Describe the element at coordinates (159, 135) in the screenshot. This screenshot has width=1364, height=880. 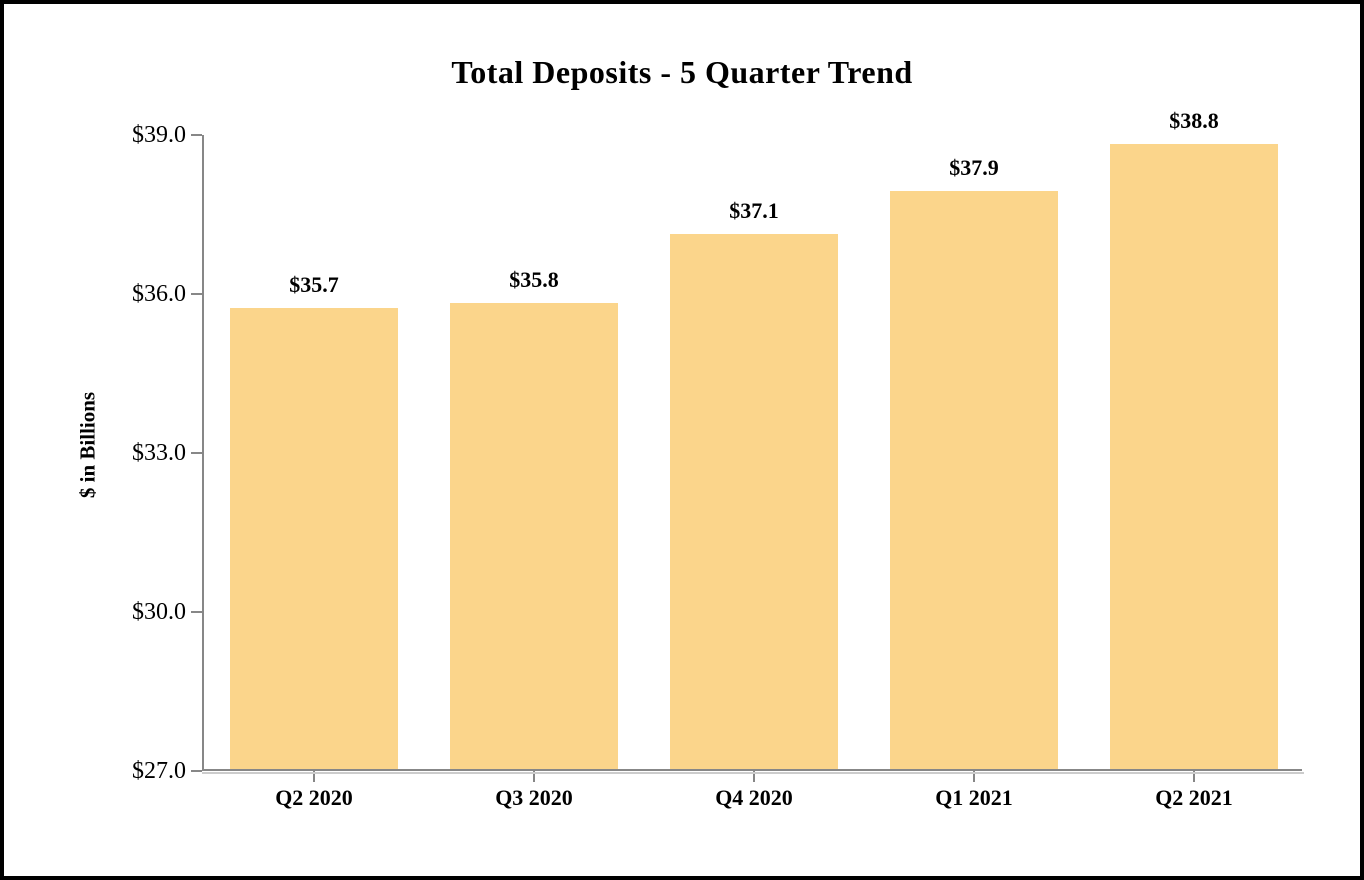
I see `y-tick-label: $39.0` at that location.